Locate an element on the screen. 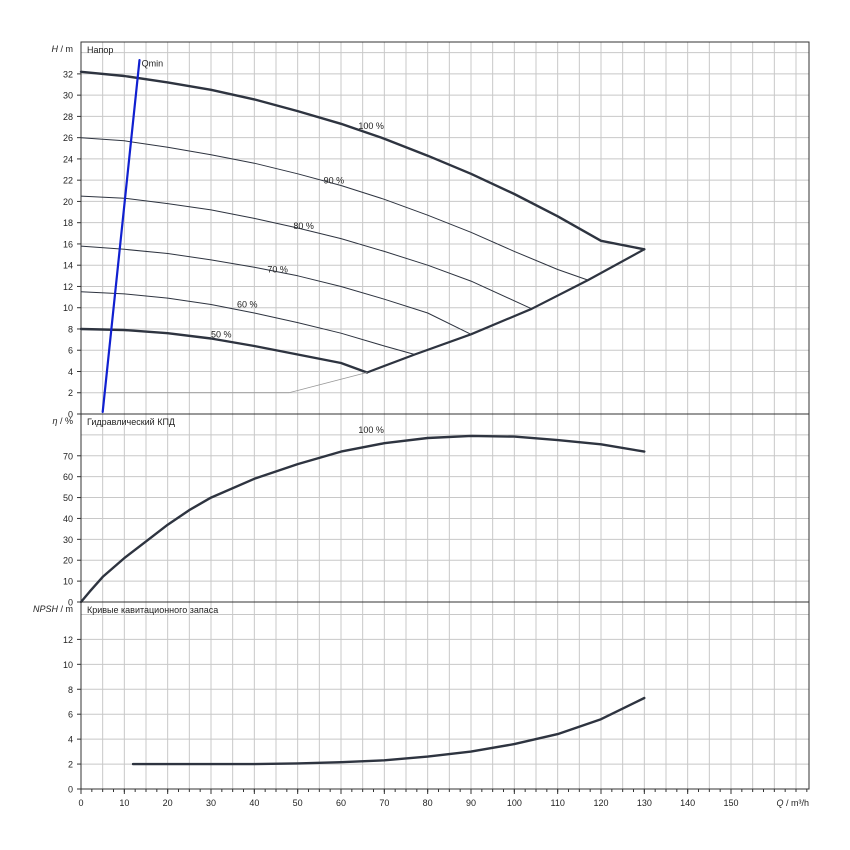 The image size is (850, 850). panel-title: Кривые кавитационного запаса is located at coordinates (152, 610).